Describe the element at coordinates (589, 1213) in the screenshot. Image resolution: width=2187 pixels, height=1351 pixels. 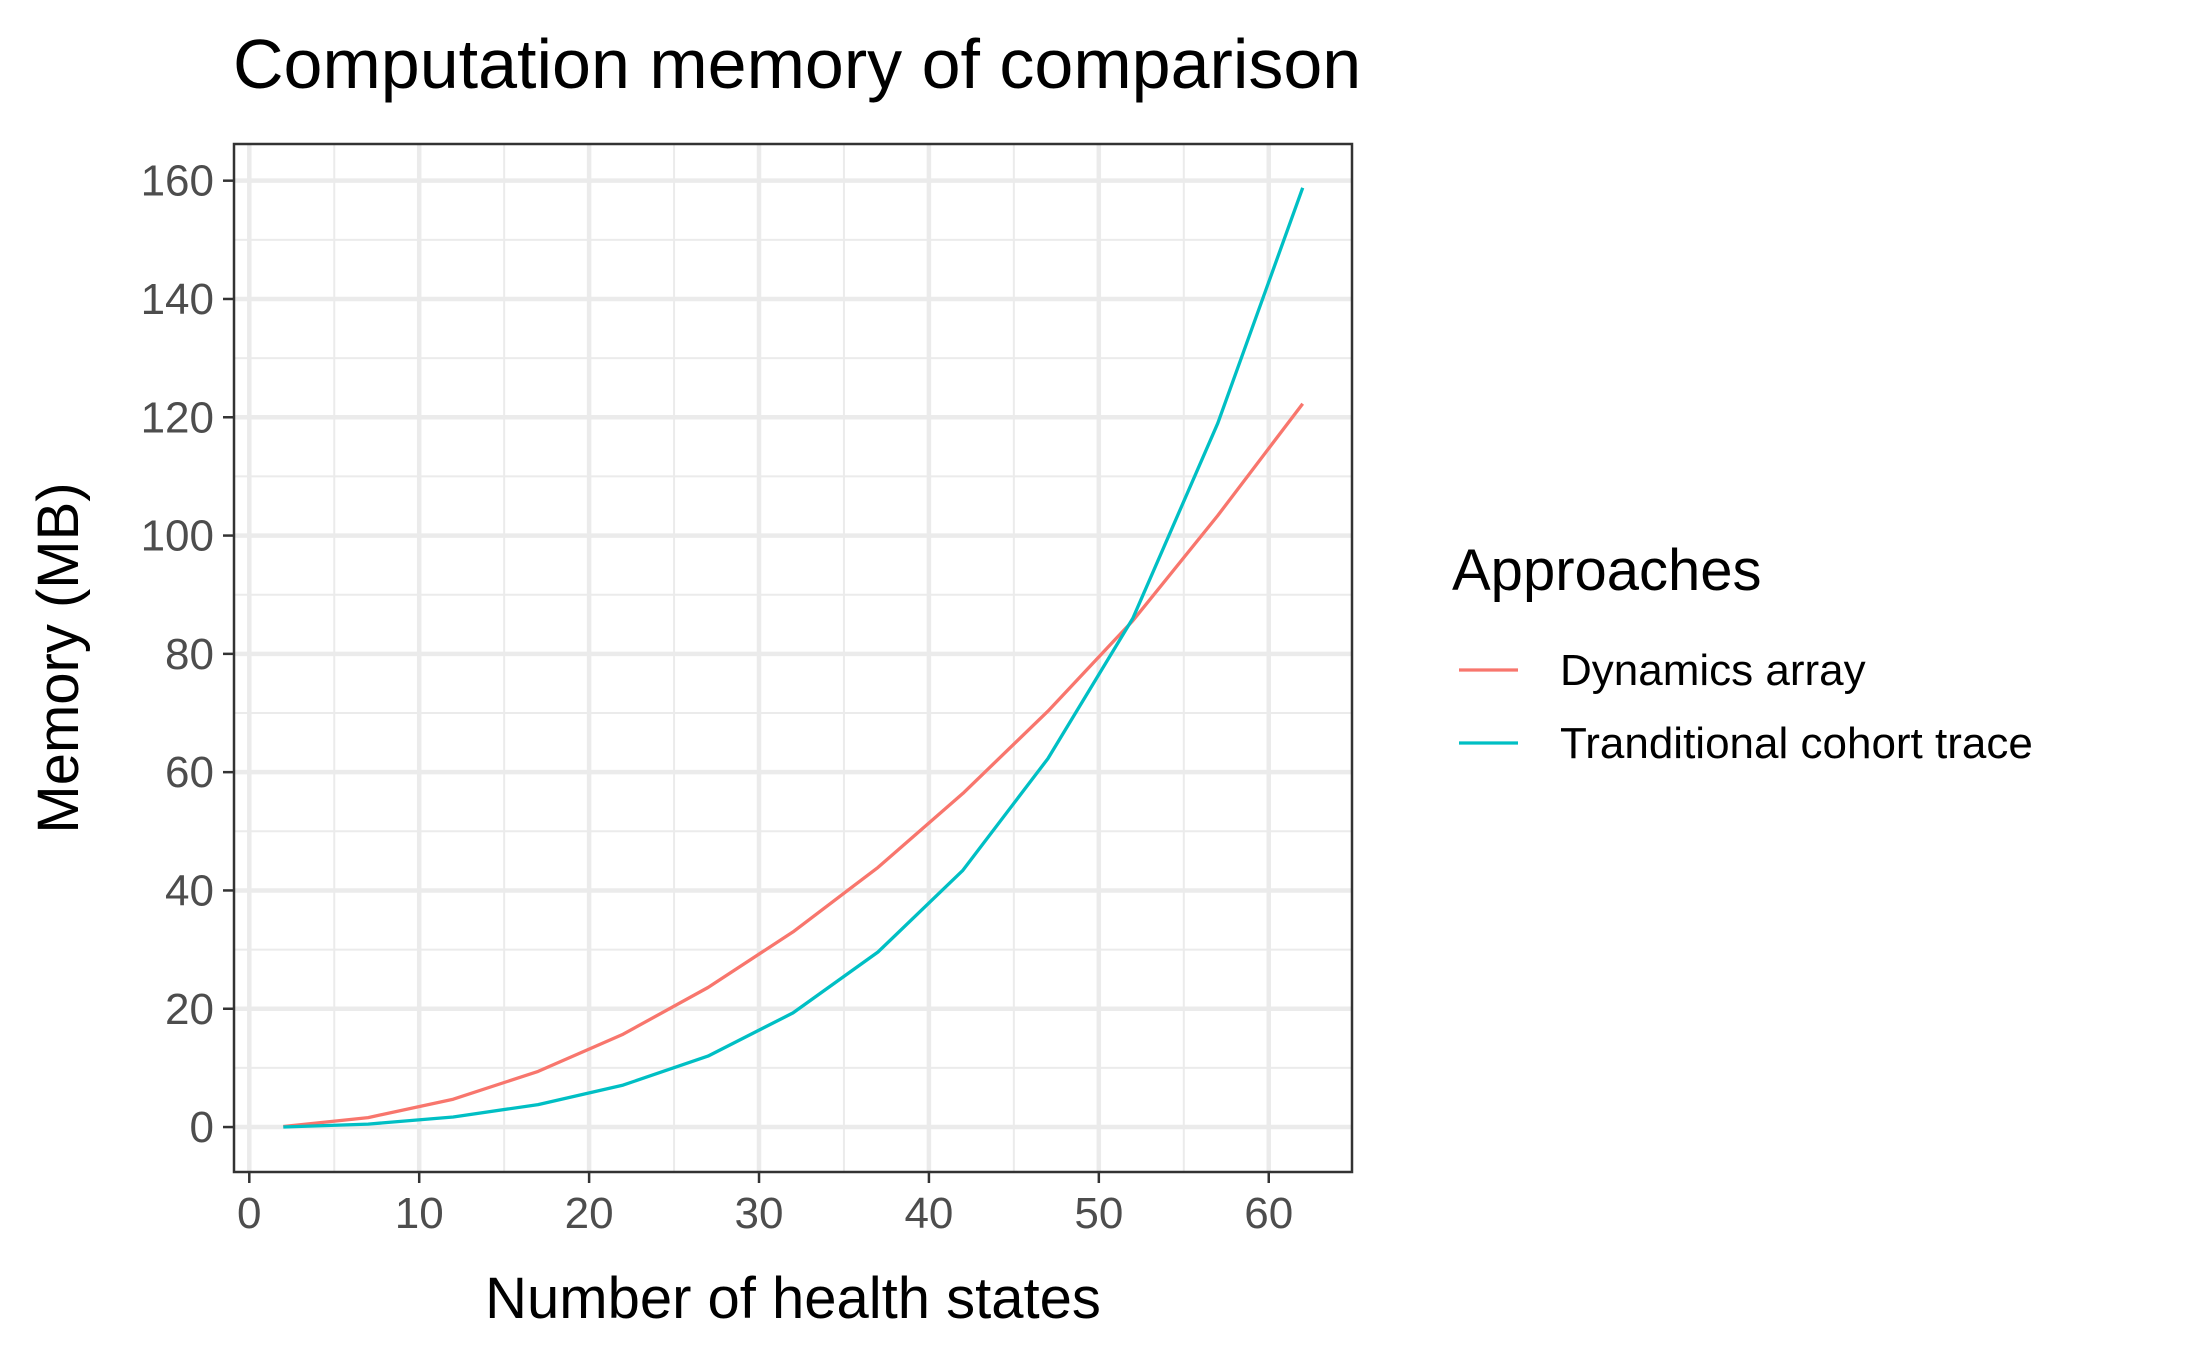
I see `x-tick-label: 20` at that location.